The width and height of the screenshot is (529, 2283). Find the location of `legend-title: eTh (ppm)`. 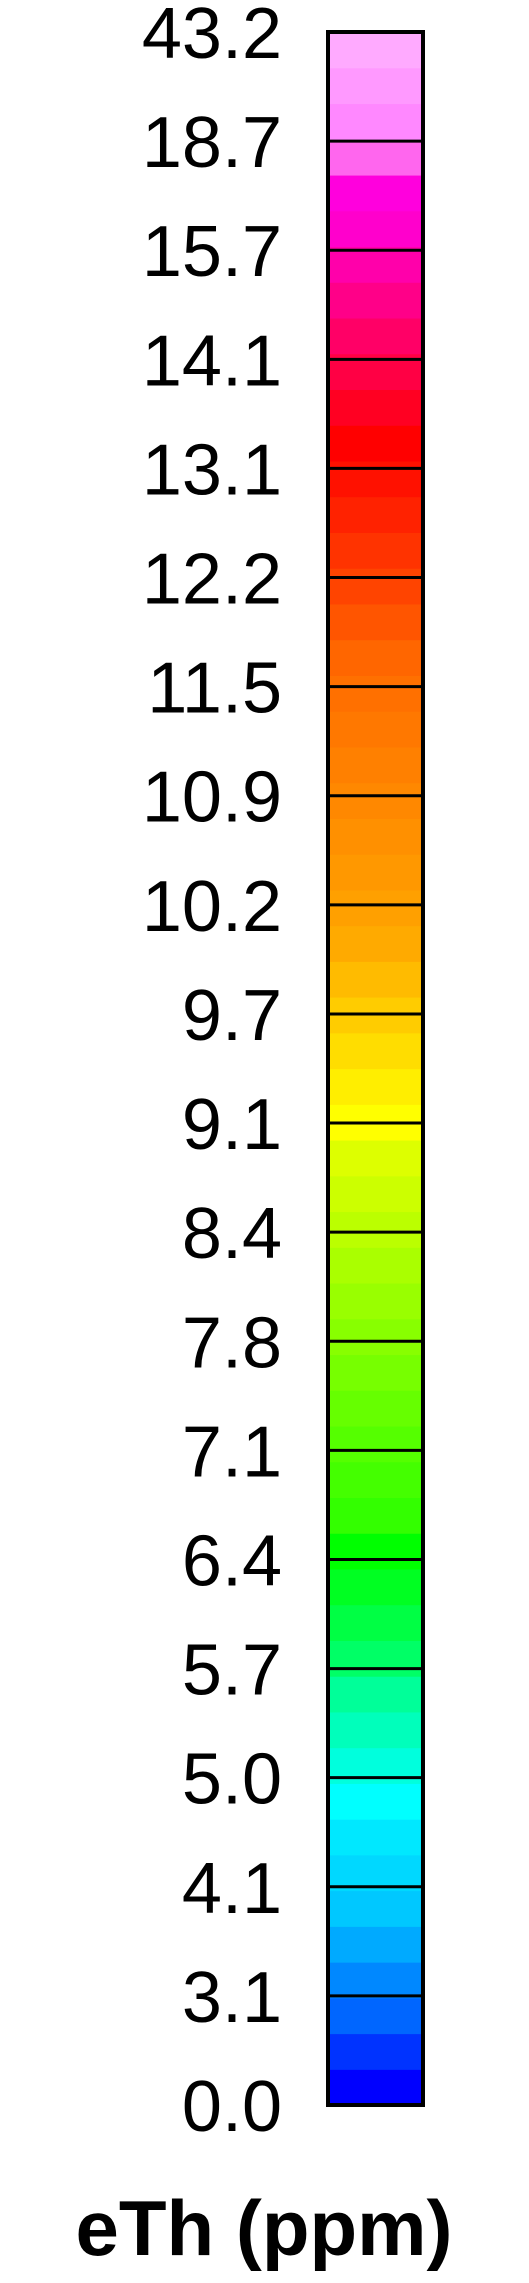

legend-title: eTh (ppm) is located at coordinates (264, 2228).